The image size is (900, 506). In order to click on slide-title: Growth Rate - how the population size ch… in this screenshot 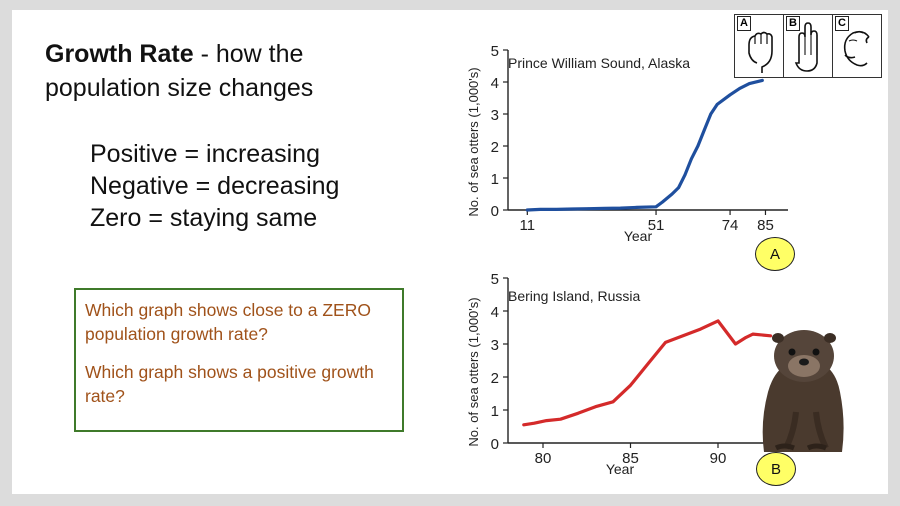, I will do `click(225, 71)`.